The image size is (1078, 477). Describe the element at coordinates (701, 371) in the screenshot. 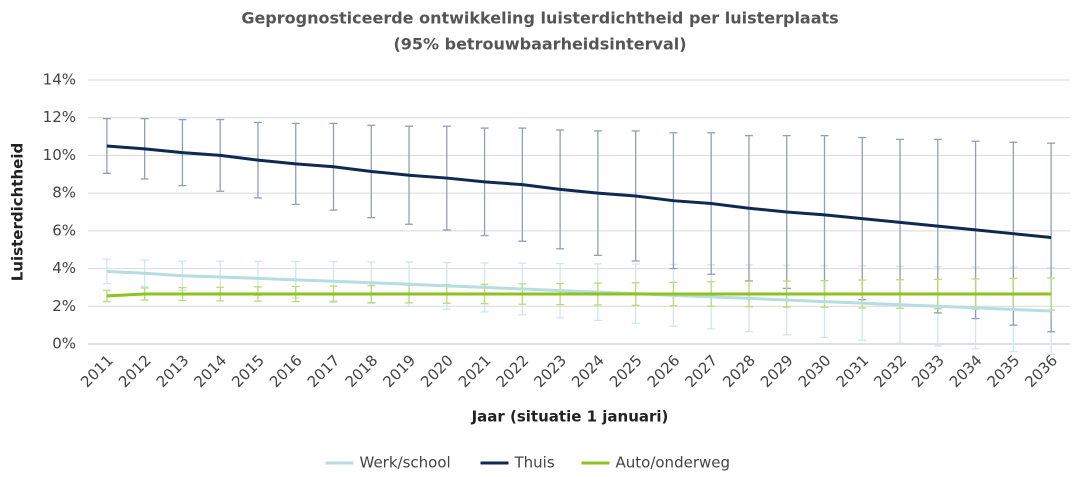

I see `x-tick-label: 2027` at that location.